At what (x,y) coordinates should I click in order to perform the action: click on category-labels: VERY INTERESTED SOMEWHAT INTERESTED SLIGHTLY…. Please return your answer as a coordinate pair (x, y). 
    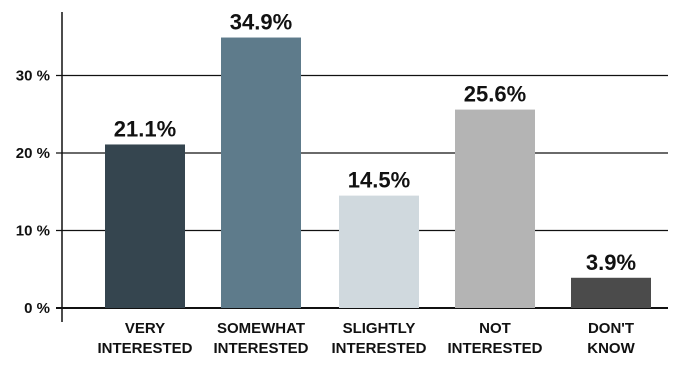
    Looking at the image, I should click on (366, 338).